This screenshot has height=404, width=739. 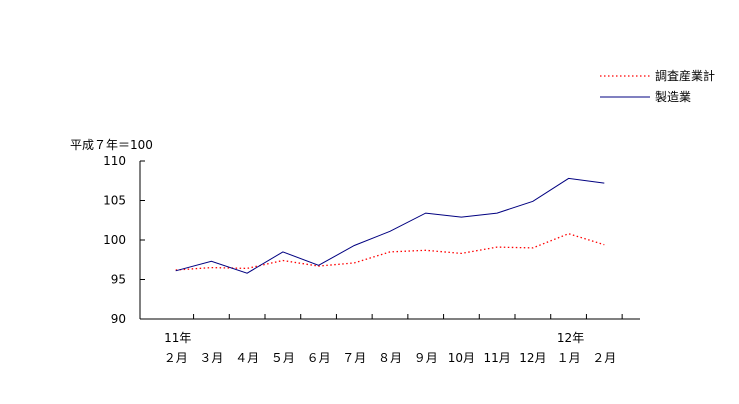 What do you see at coordinates (569, 358) in the screenshot?
I see `x-tick-label: １月` at bounding box center [569, 358].